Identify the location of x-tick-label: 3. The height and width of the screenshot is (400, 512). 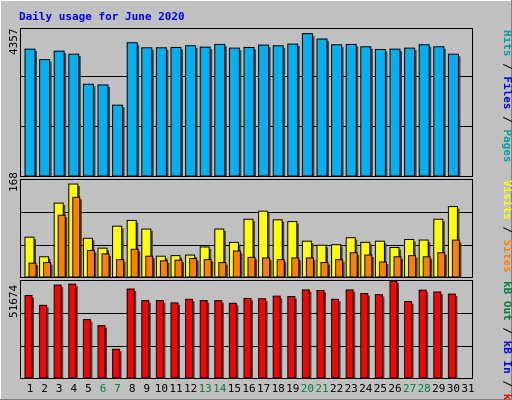
(59, 388).